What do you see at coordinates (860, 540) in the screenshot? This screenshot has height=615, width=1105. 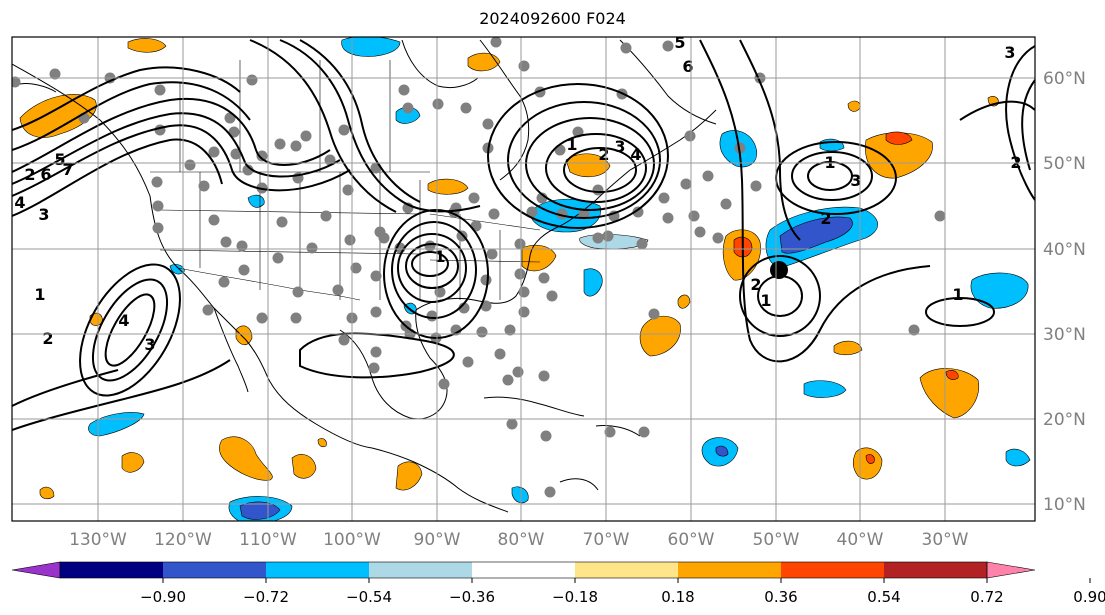 I see `longitude-label: 40°W` at bounding box center [860, 540].